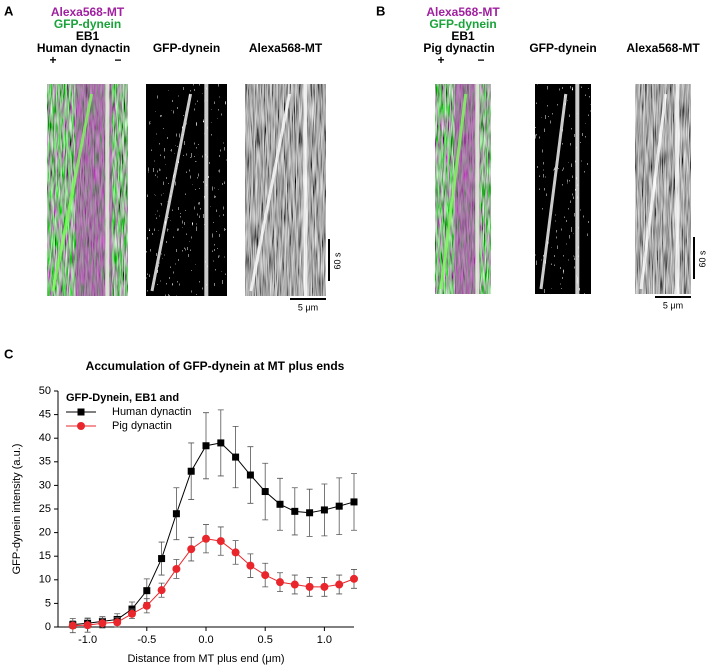 The image size is (709, 666). I want to click on y-tick-label: 30, so click(45, 485).